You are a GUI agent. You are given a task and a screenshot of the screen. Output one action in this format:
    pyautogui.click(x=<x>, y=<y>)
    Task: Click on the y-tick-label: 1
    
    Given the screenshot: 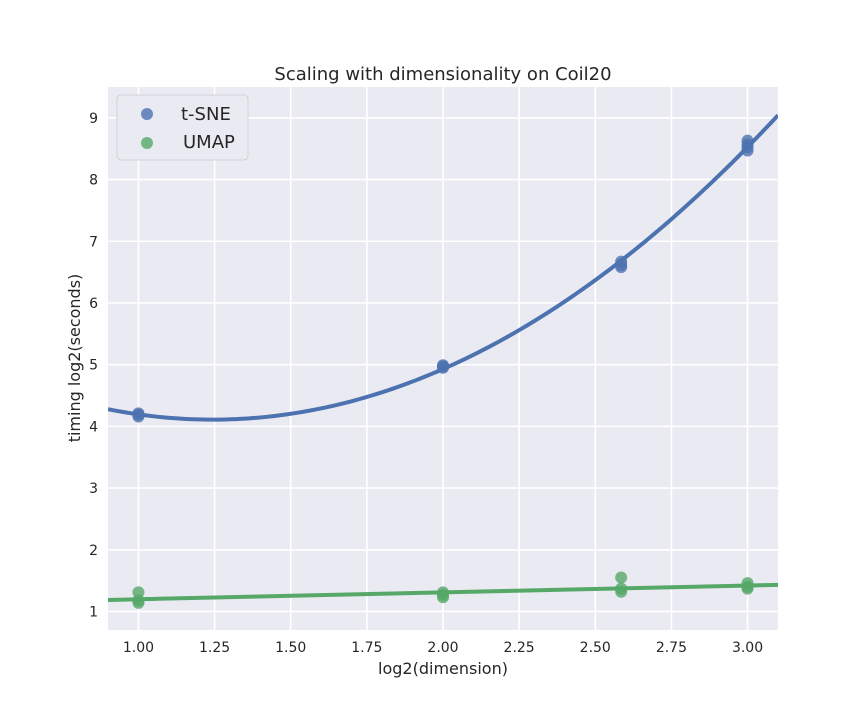 What is the action you would take?
    pyautogui.click(x=93, y=612)
    